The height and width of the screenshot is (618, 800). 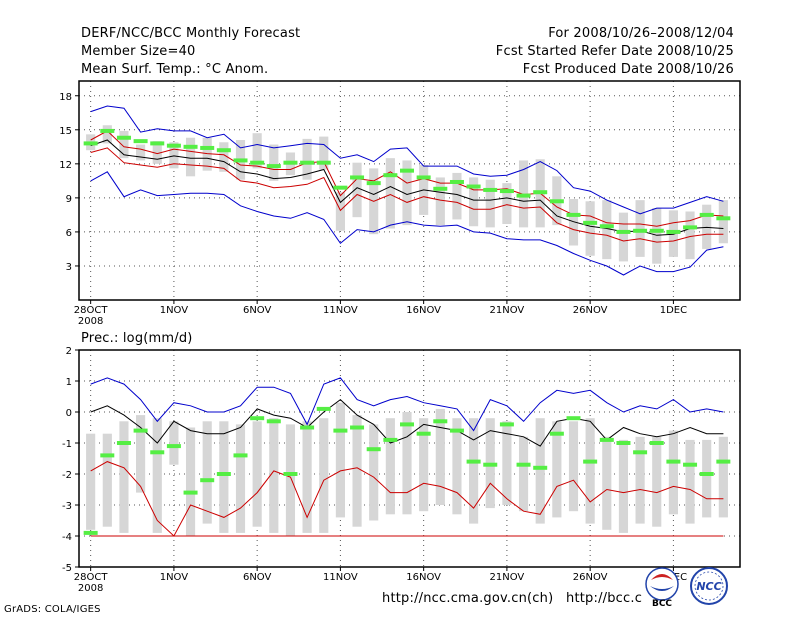 What do you see at coordinates (67, 537) in the screenshot?
I see `precip-ytick-label: -4` at bounding box center [67, 537].